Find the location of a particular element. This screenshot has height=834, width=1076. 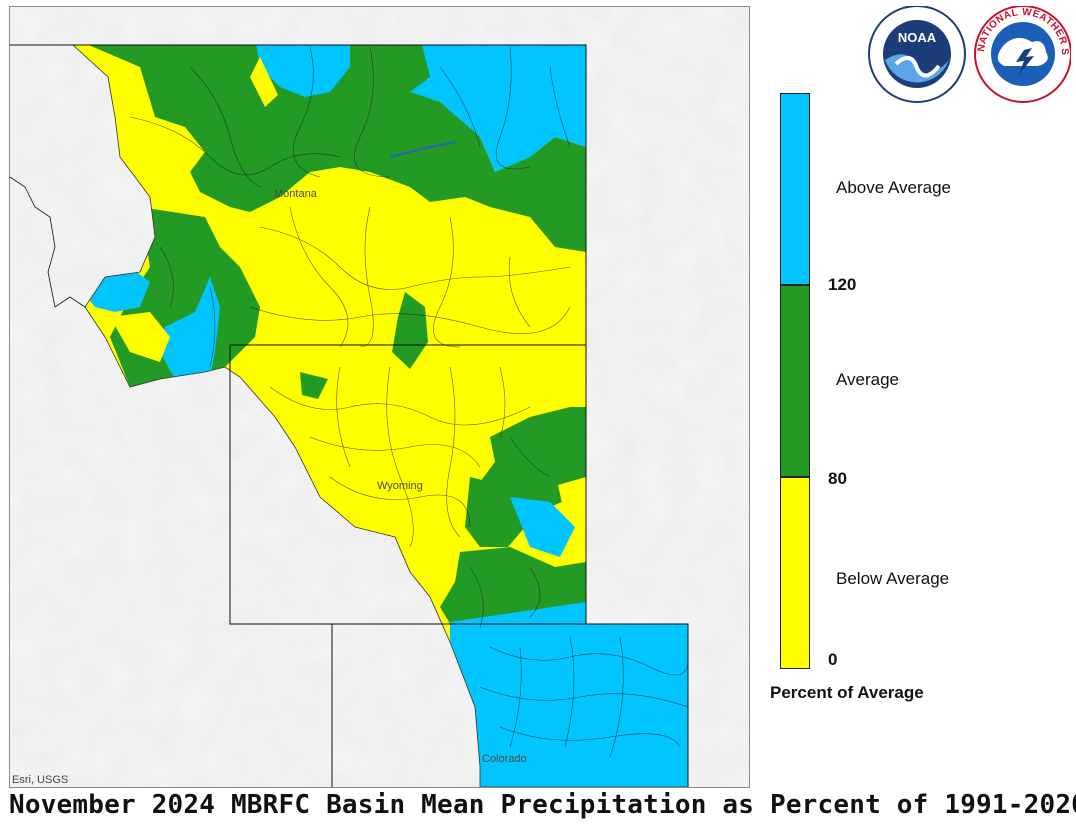

state-label-wyoming: Wyoming is located at coordinates (400, 486).